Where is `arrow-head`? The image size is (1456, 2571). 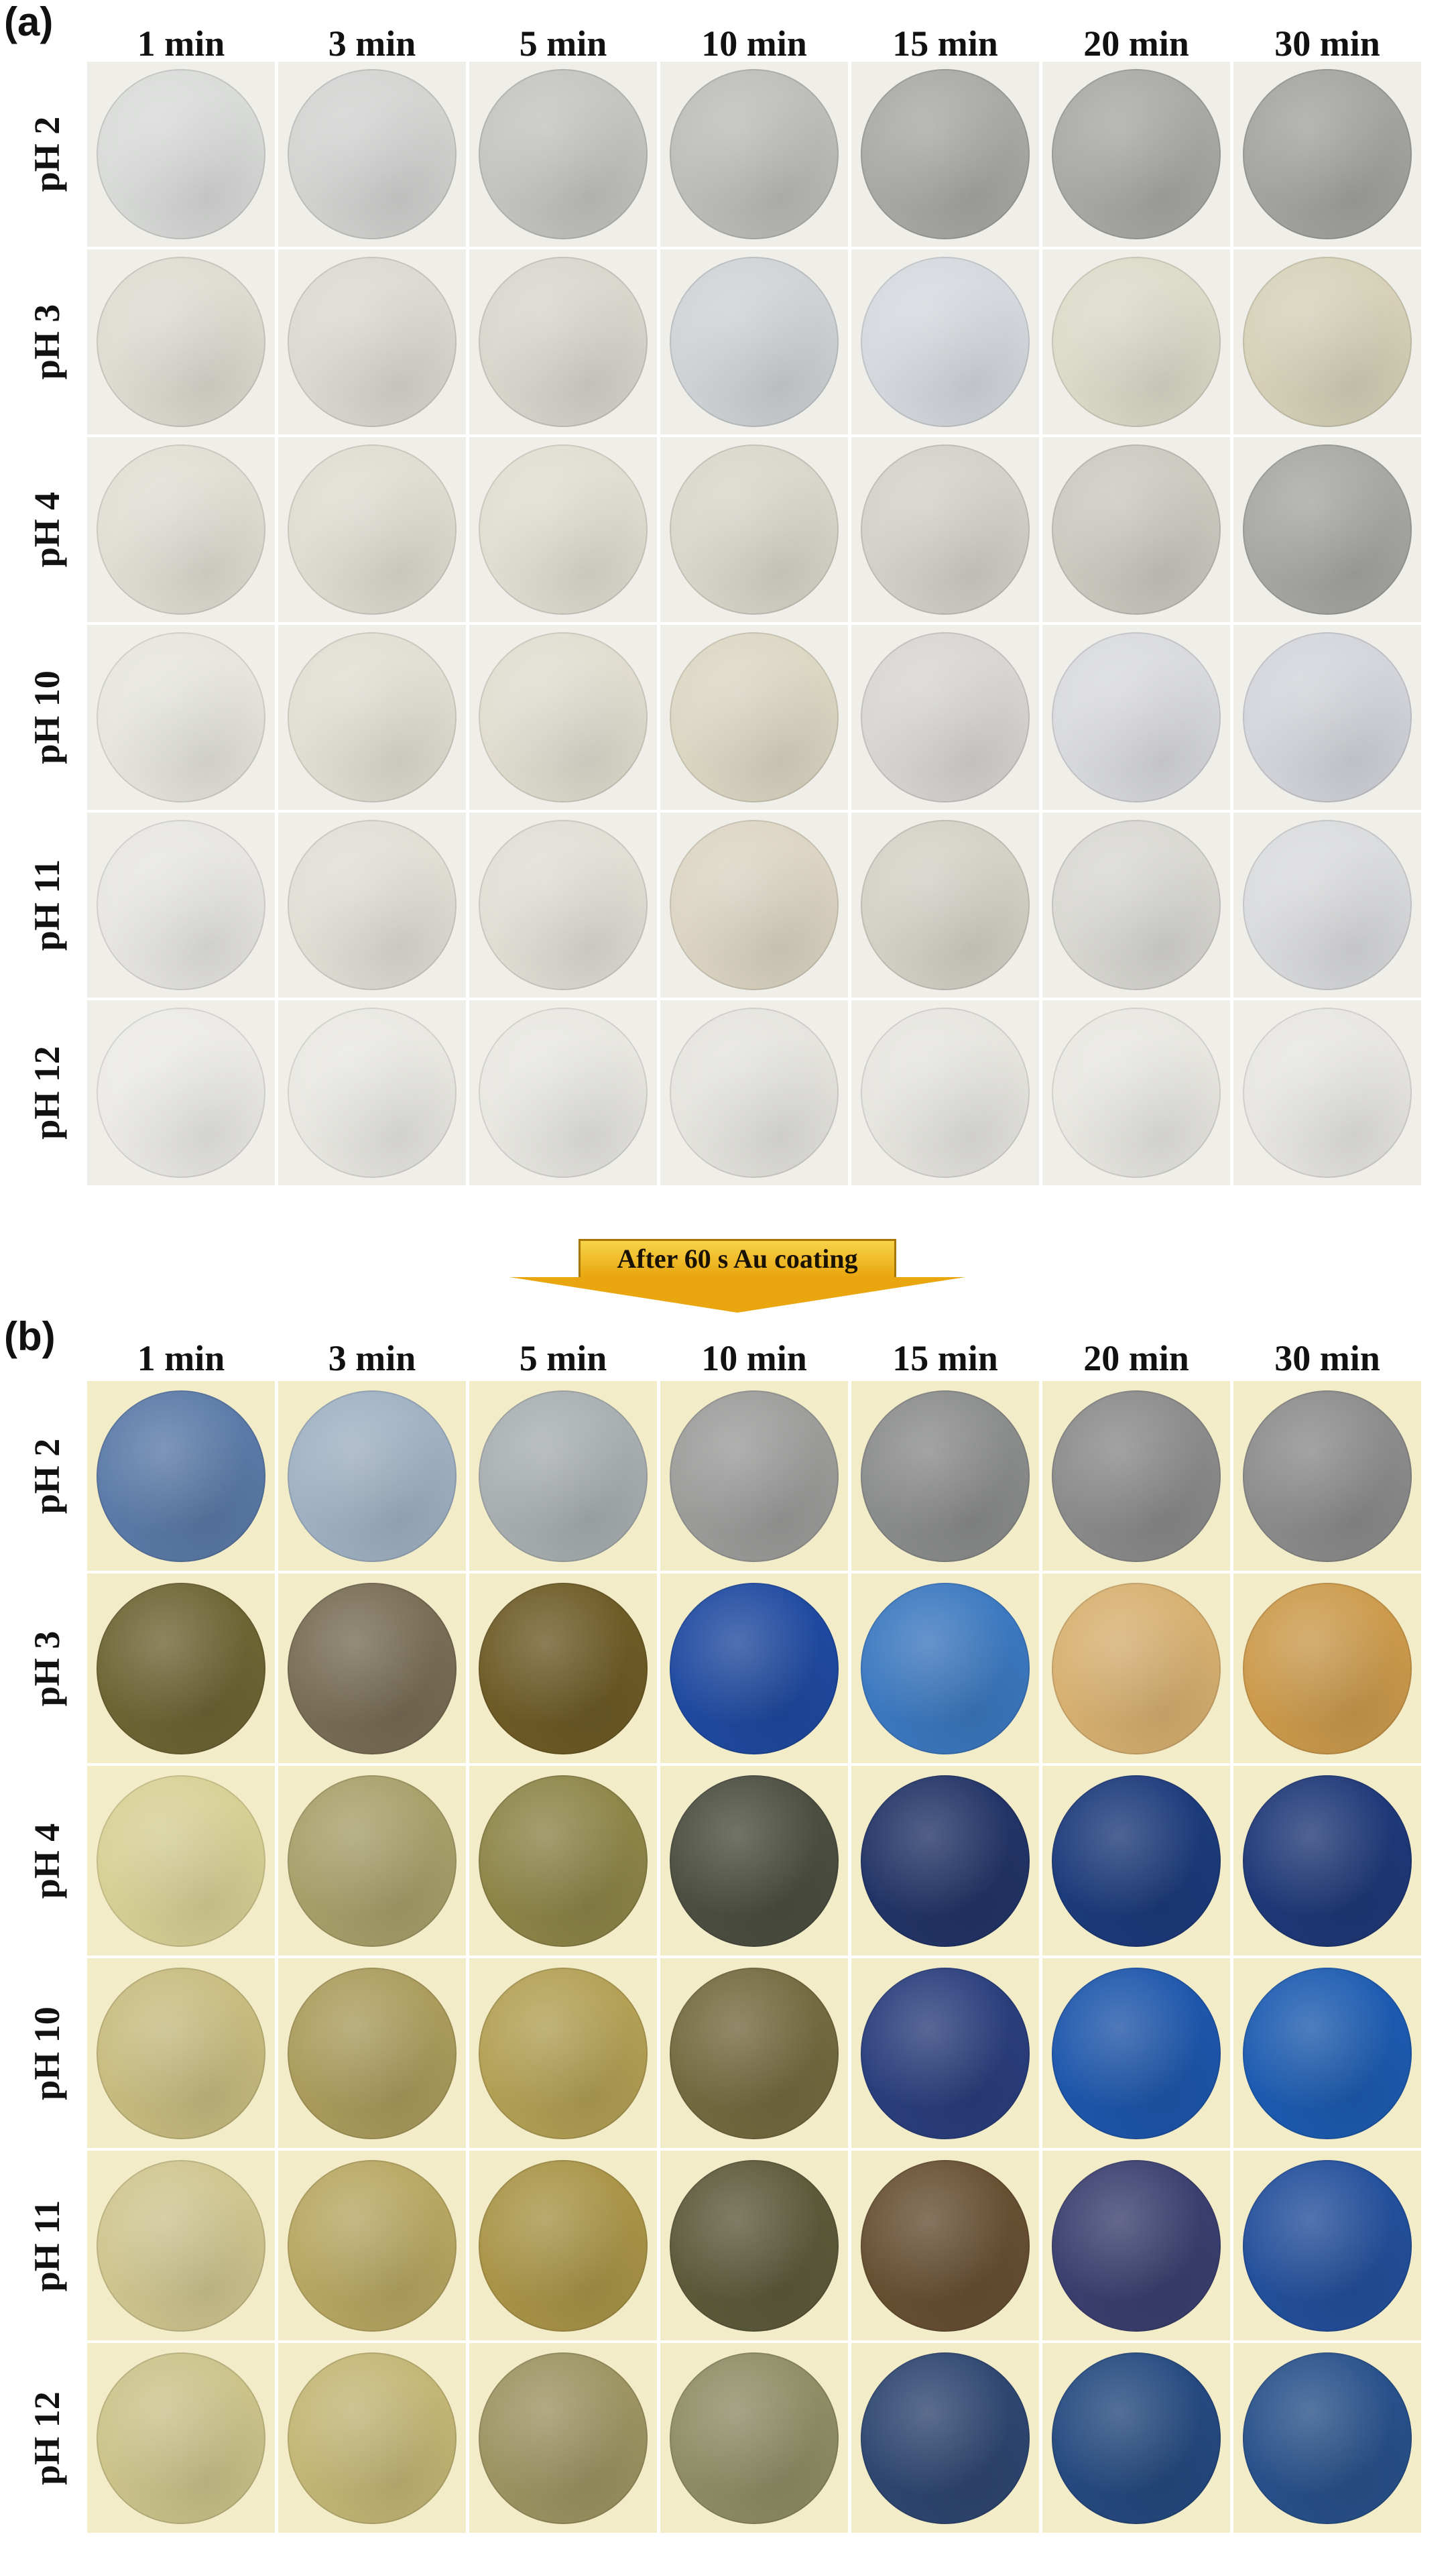
arrow-head is located at coordinates (737, 1295).